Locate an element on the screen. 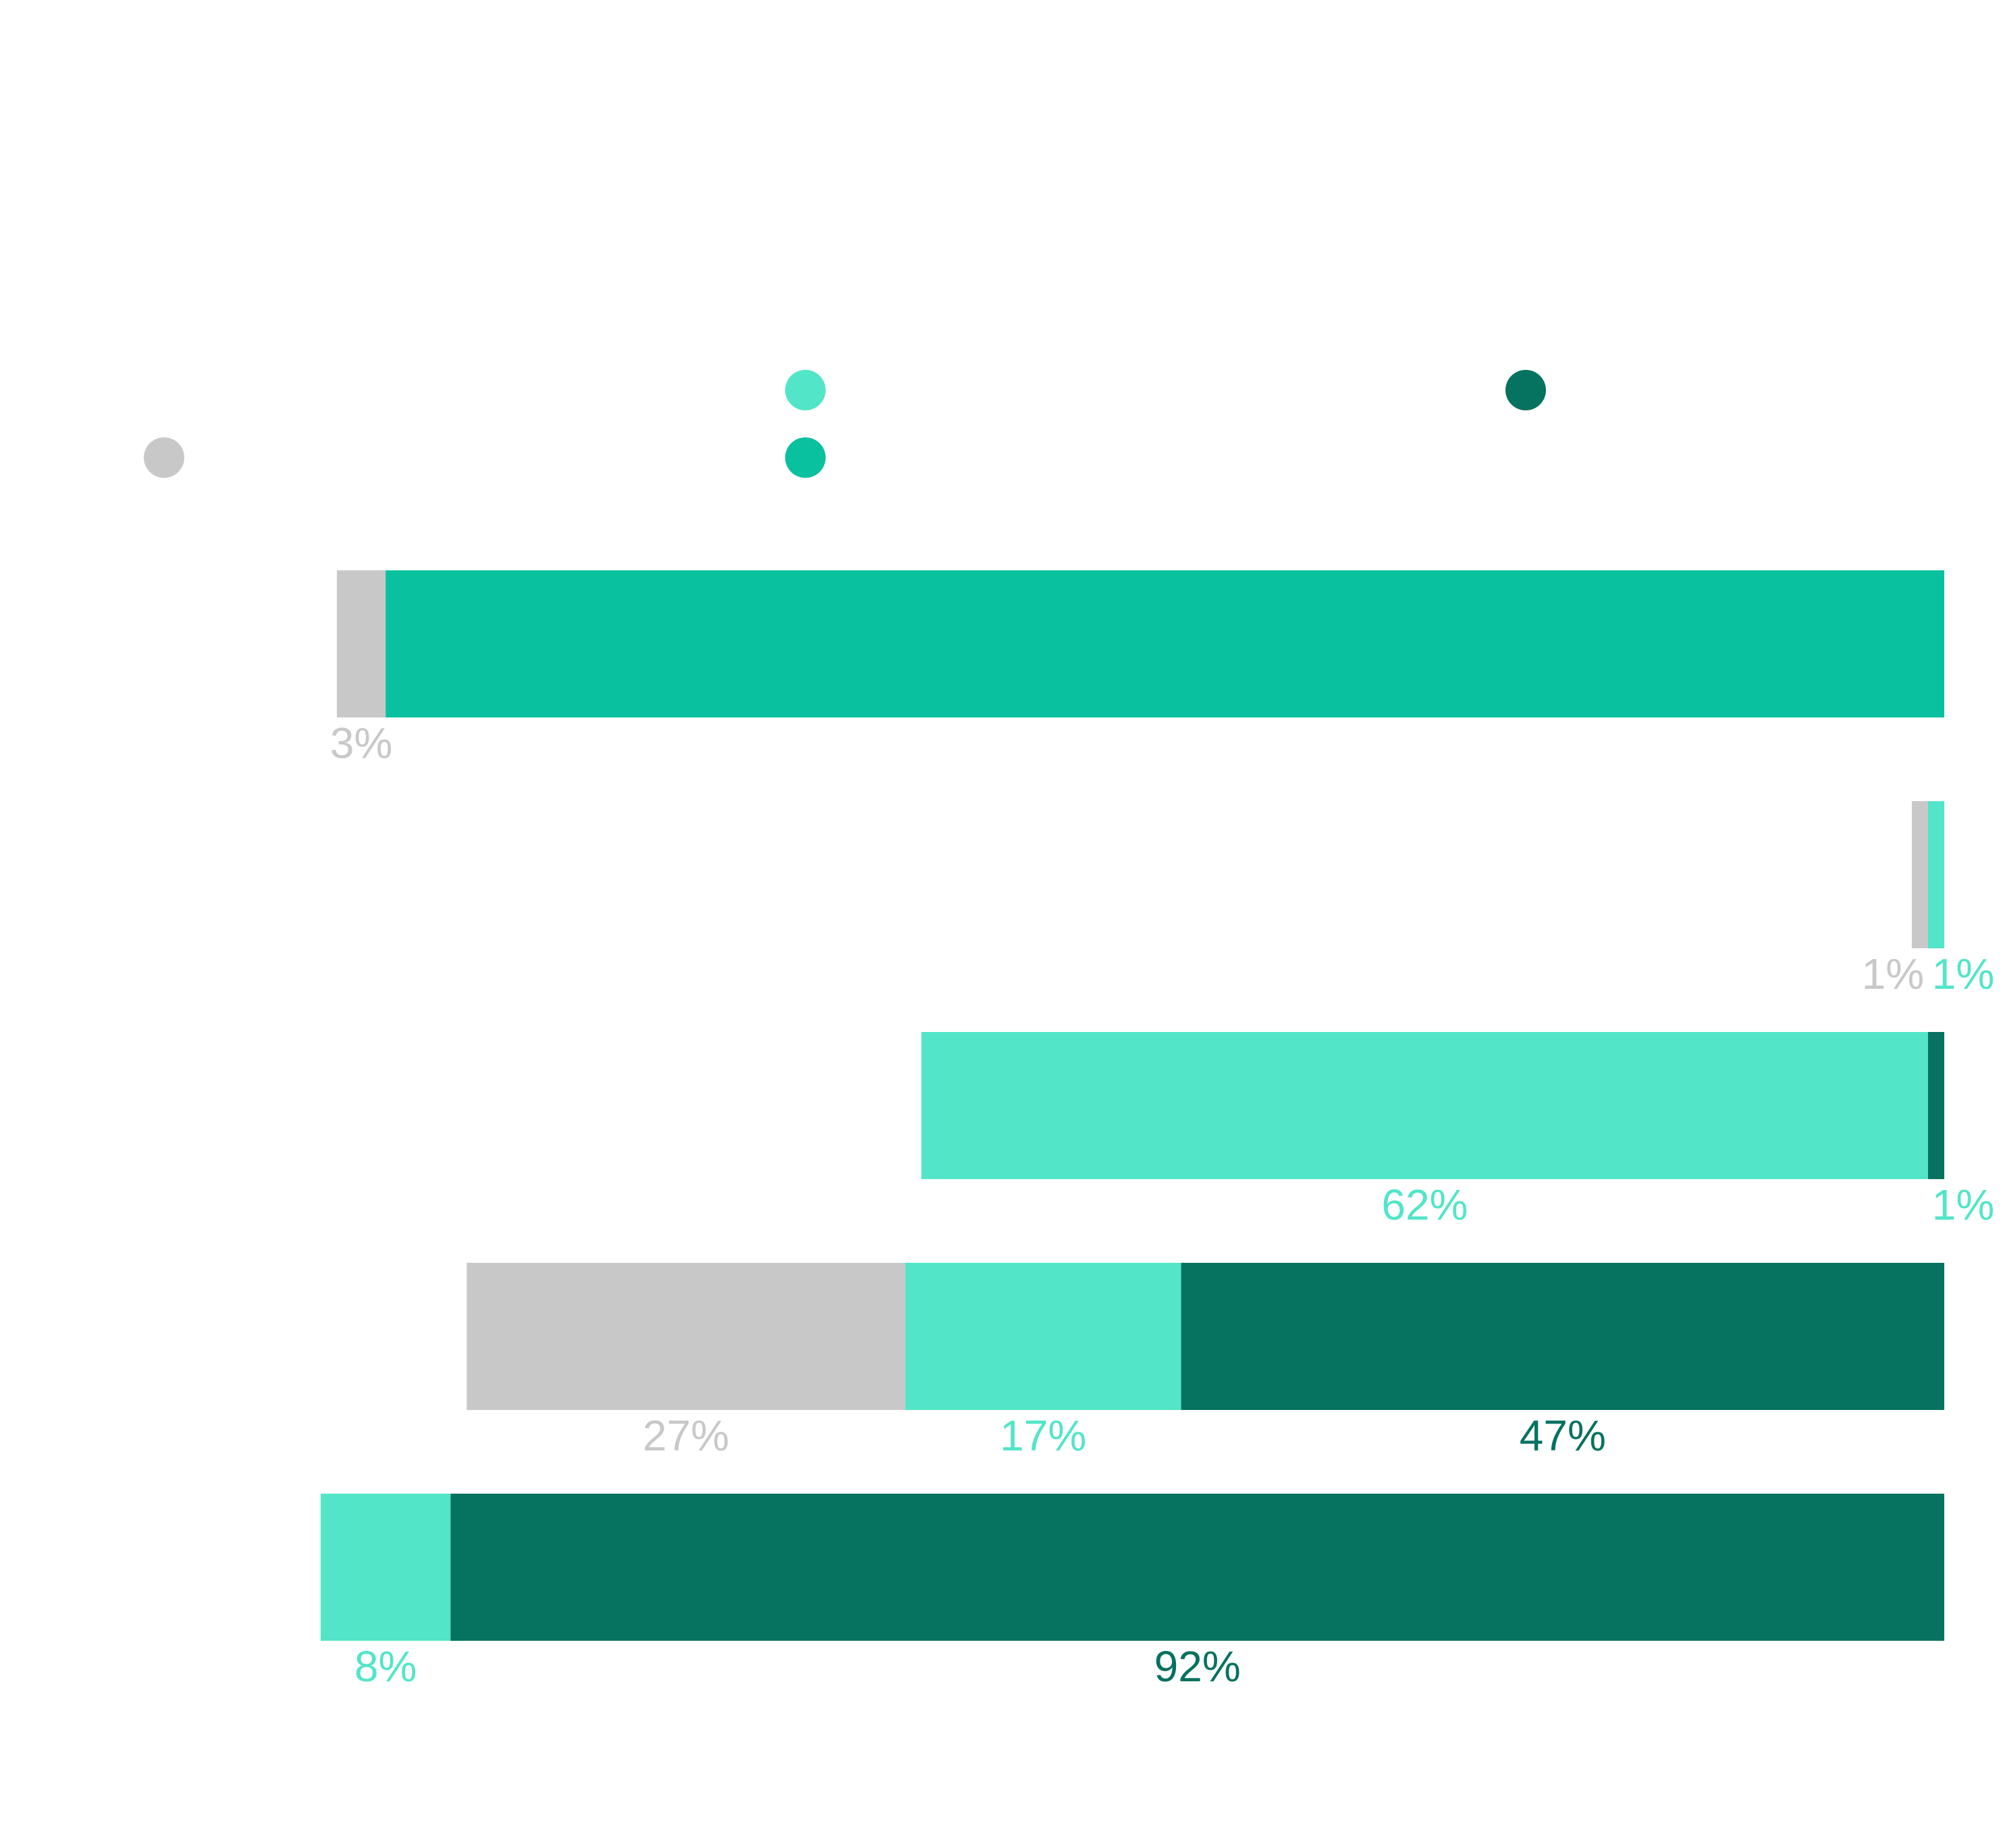 The image size is (2003, 1848). bar-segment-row2-seg1 is located at coordinates (1935, 1105).